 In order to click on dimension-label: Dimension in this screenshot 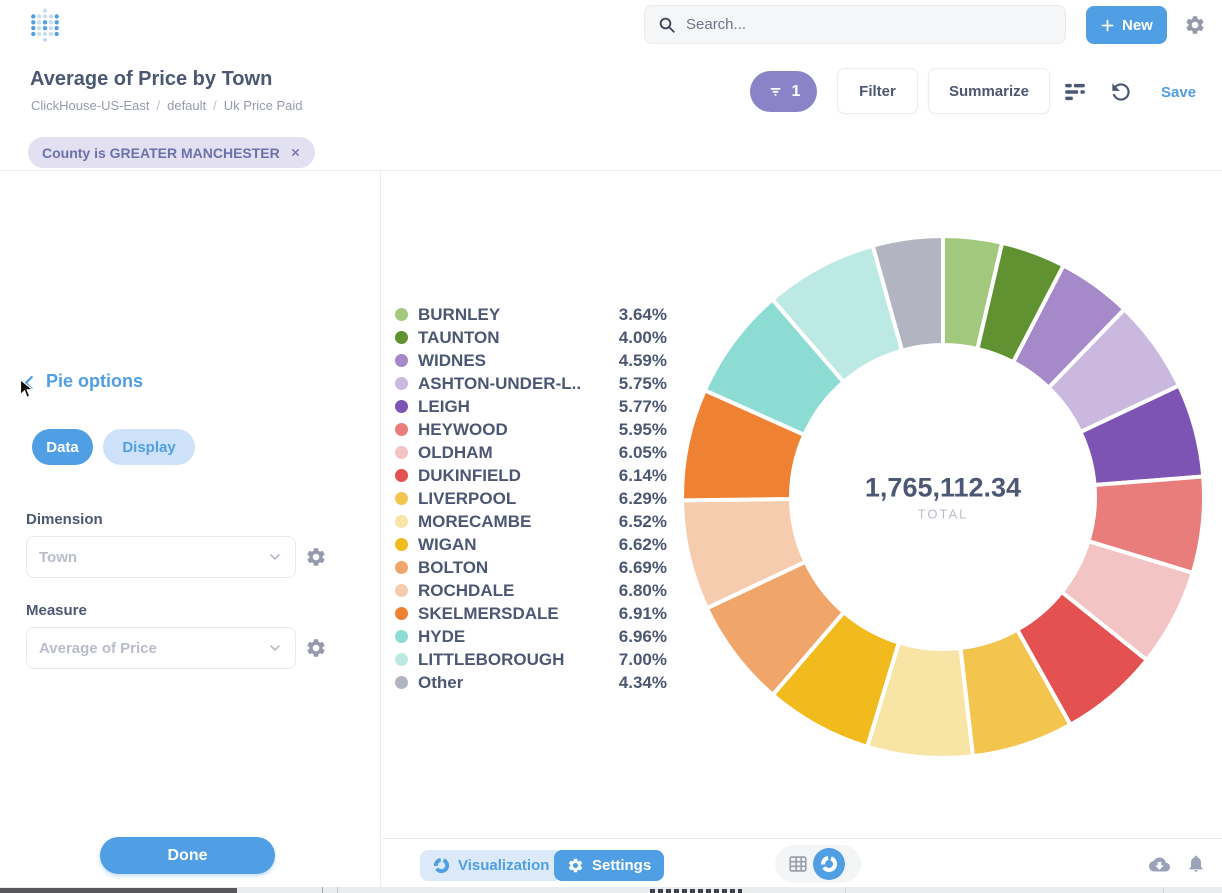, I will do `click(64, 519)`.